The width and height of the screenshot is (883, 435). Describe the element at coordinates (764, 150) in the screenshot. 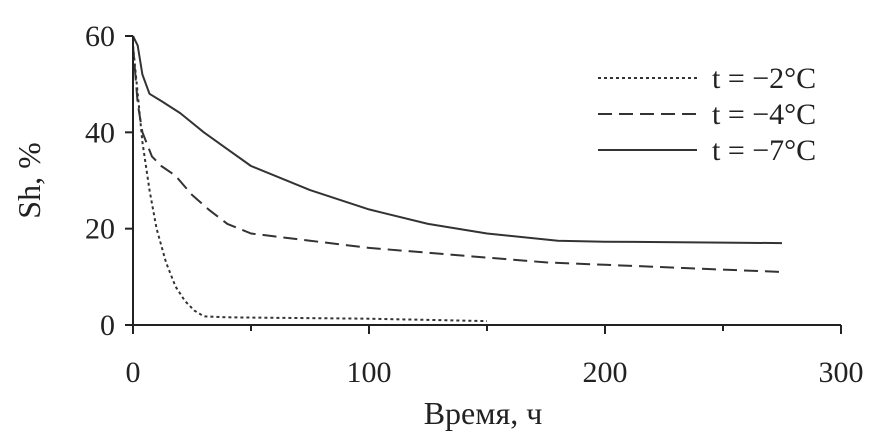

I see `legend-label-3: t = −7°C` at that location.